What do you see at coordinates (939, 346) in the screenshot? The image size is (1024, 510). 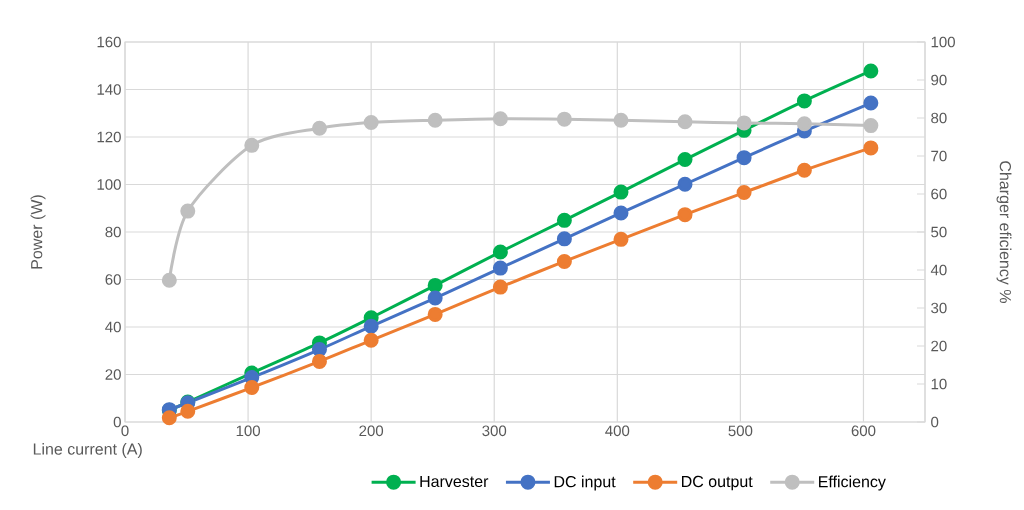 I see `y2-tick-label: 20` at bounding box center [939, 346].